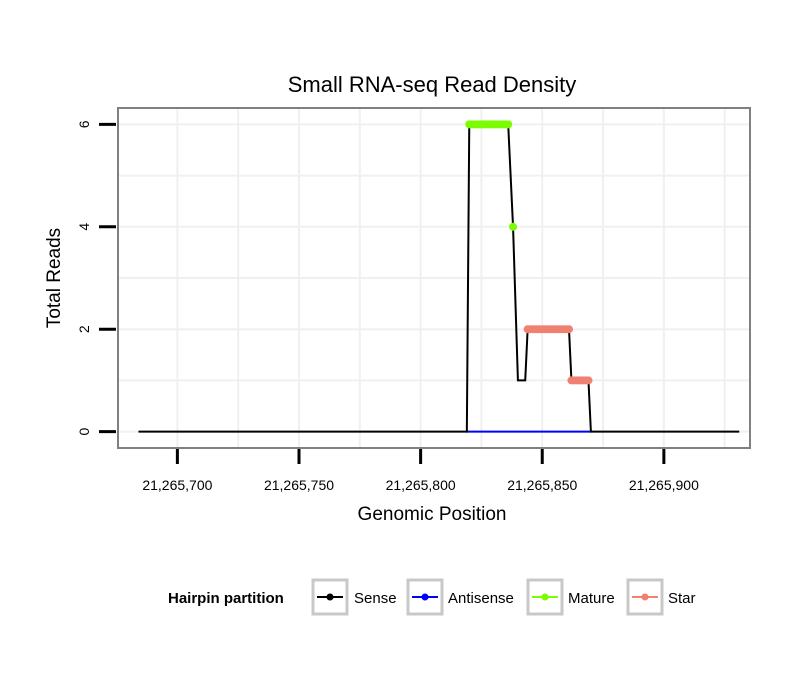 This screenshot has height=690, width=810. Describe the element at coordinates (375, 598) in the screenshot. I see `legend-label-sense: Sense` at that location.